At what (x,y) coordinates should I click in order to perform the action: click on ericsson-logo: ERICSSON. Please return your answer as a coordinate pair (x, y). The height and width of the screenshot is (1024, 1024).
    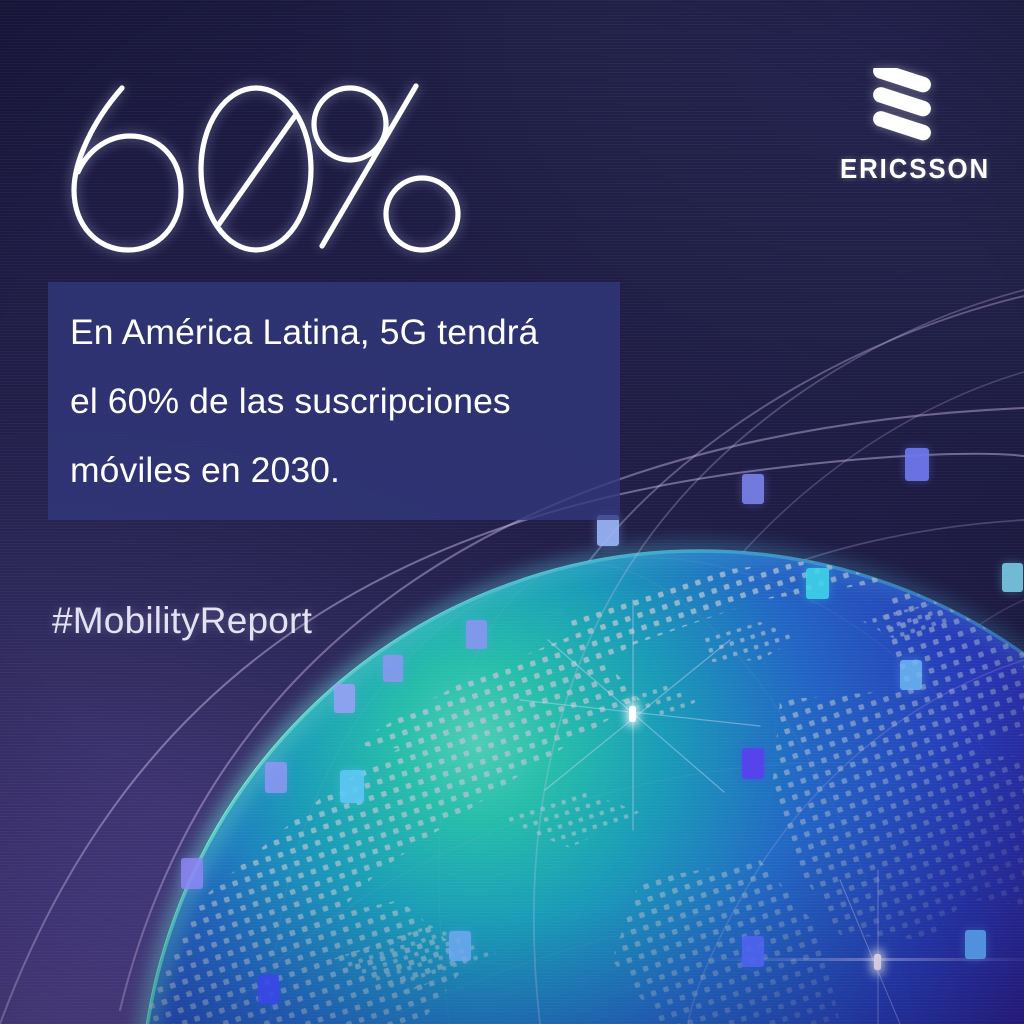
    Looking at the image, I should click on (913, 126).